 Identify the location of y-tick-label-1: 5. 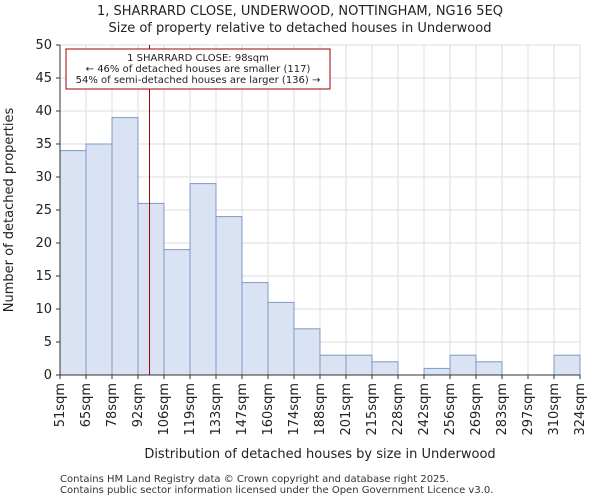
(48, 342).